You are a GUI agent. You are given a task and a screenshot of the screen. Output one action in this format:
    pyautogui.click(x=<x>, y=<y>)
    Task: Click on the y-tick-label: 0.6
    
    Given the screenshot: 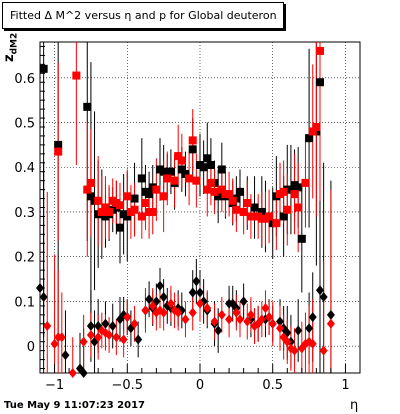 What is the action you would take?
    pyautogui.click(x=24, y=79)
    